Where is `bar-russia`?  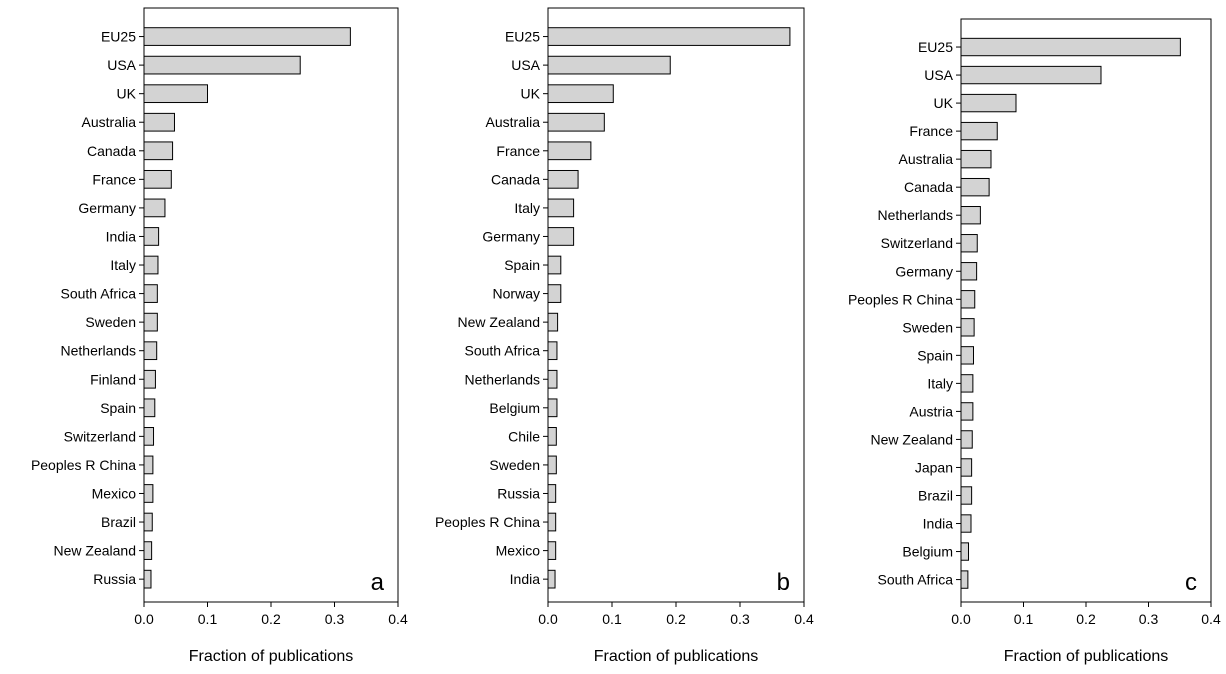 bar-russia is located at coordinates (147, 579).